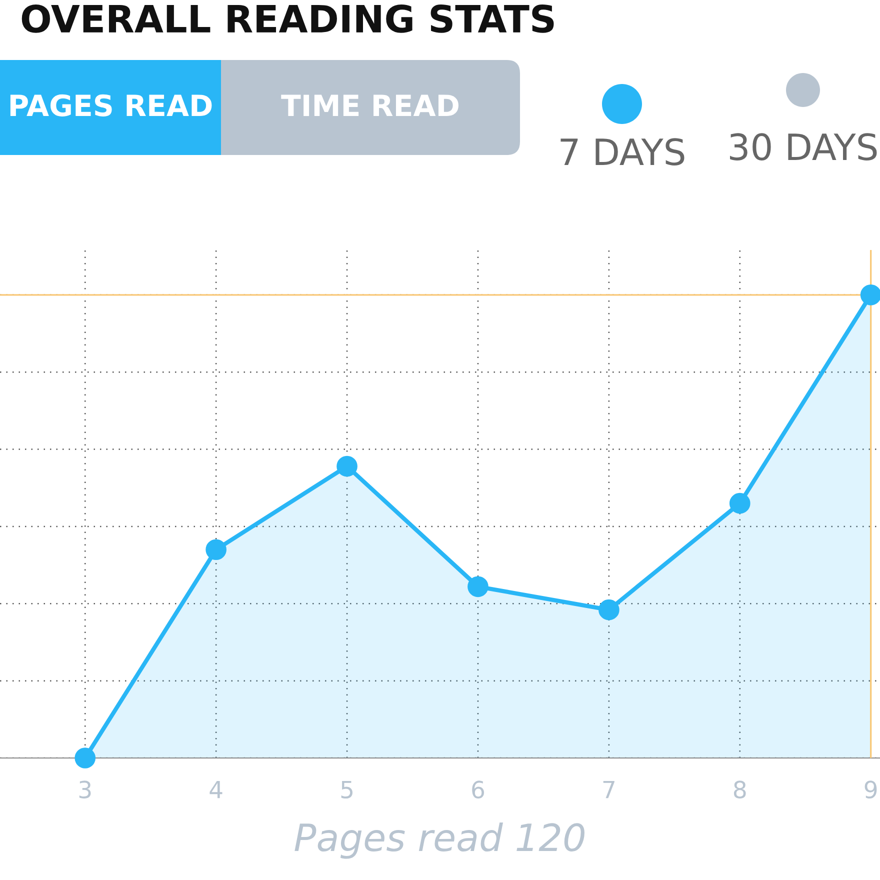 Image resolution: width=880 pixels, height=880 pixels. Describe the element at coordinates (369, 105) in the screenshot. I see `text: TIME READ` at that location.